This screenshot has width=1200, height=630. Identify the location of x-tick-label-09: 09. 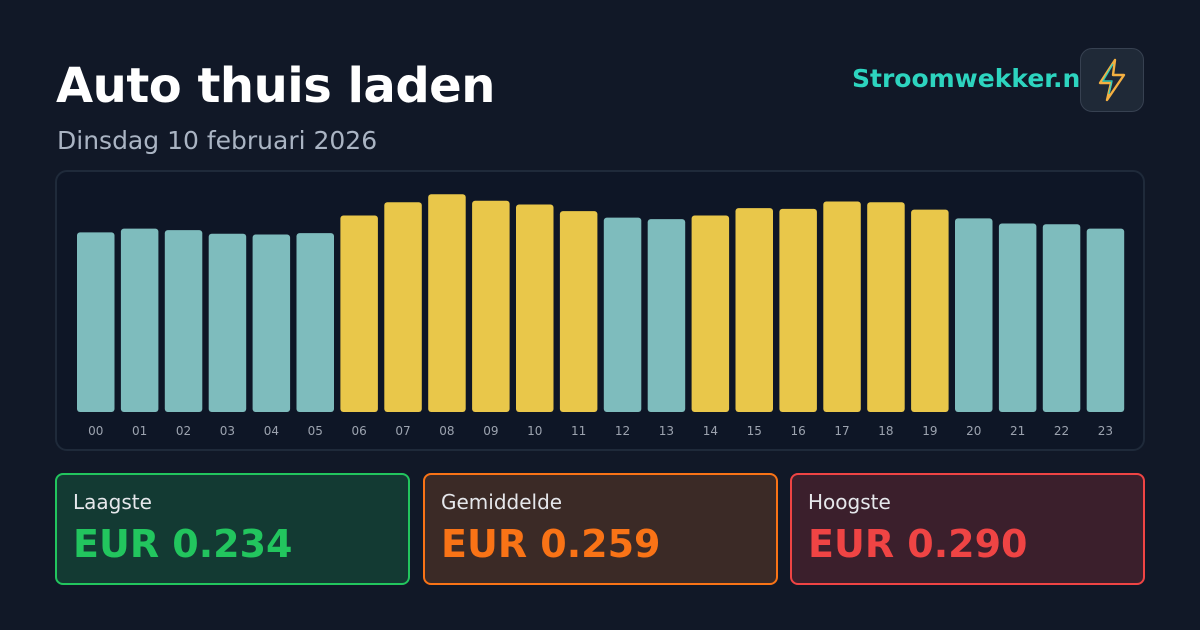
(490, 431).